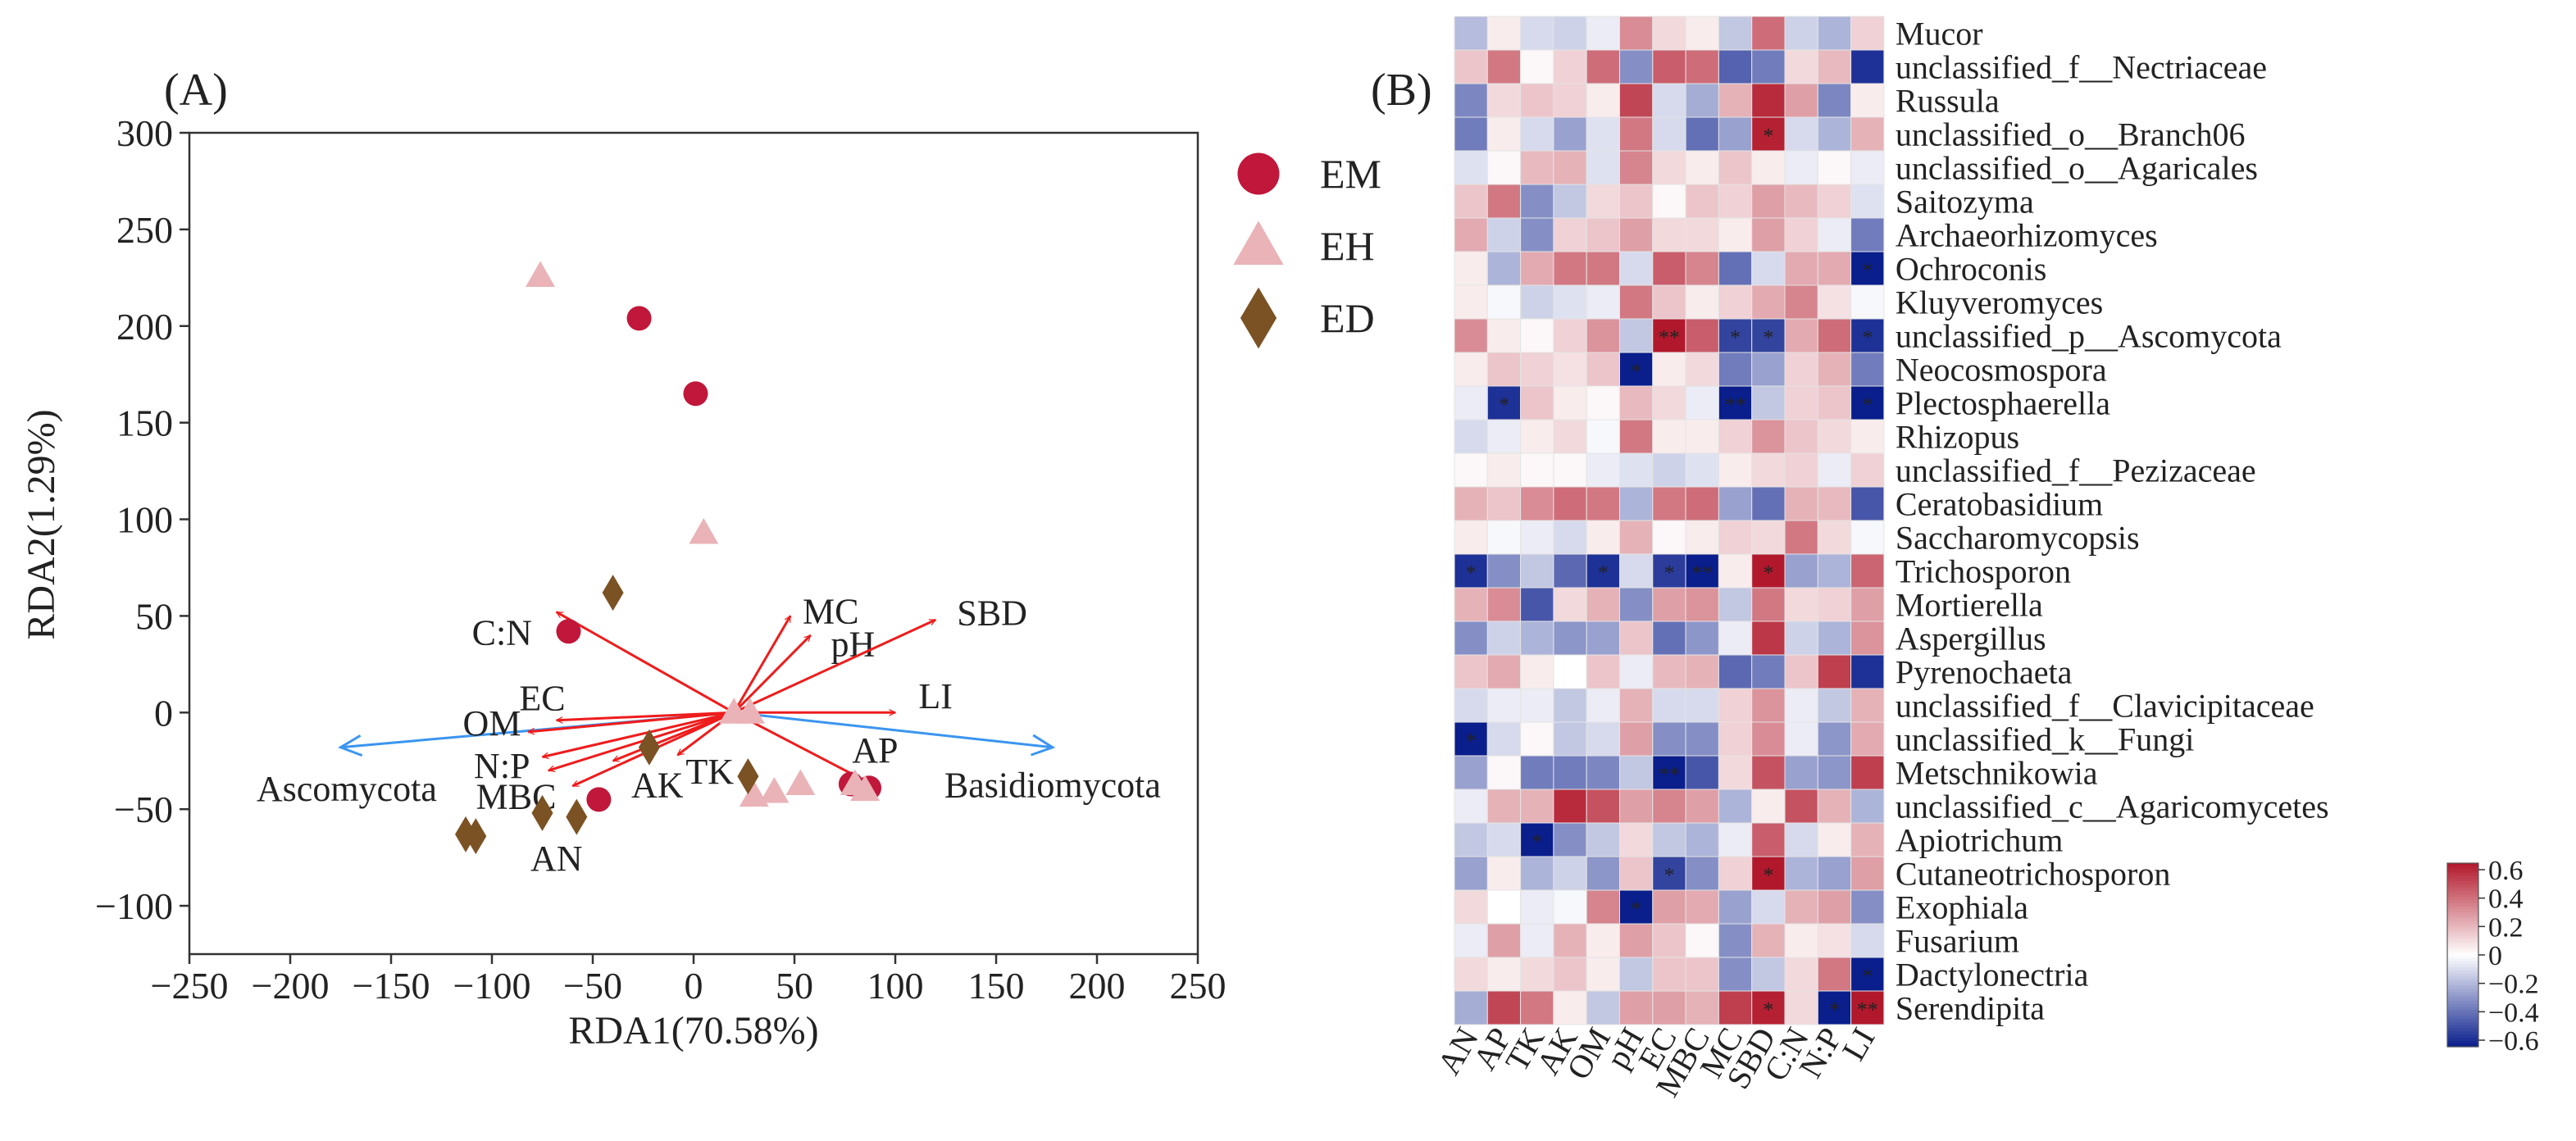 The height and width of the screenshot is (1141, 2576). Describe the element at coordinates (542, 812) in the screenshot. I see `point-ed` at that location.